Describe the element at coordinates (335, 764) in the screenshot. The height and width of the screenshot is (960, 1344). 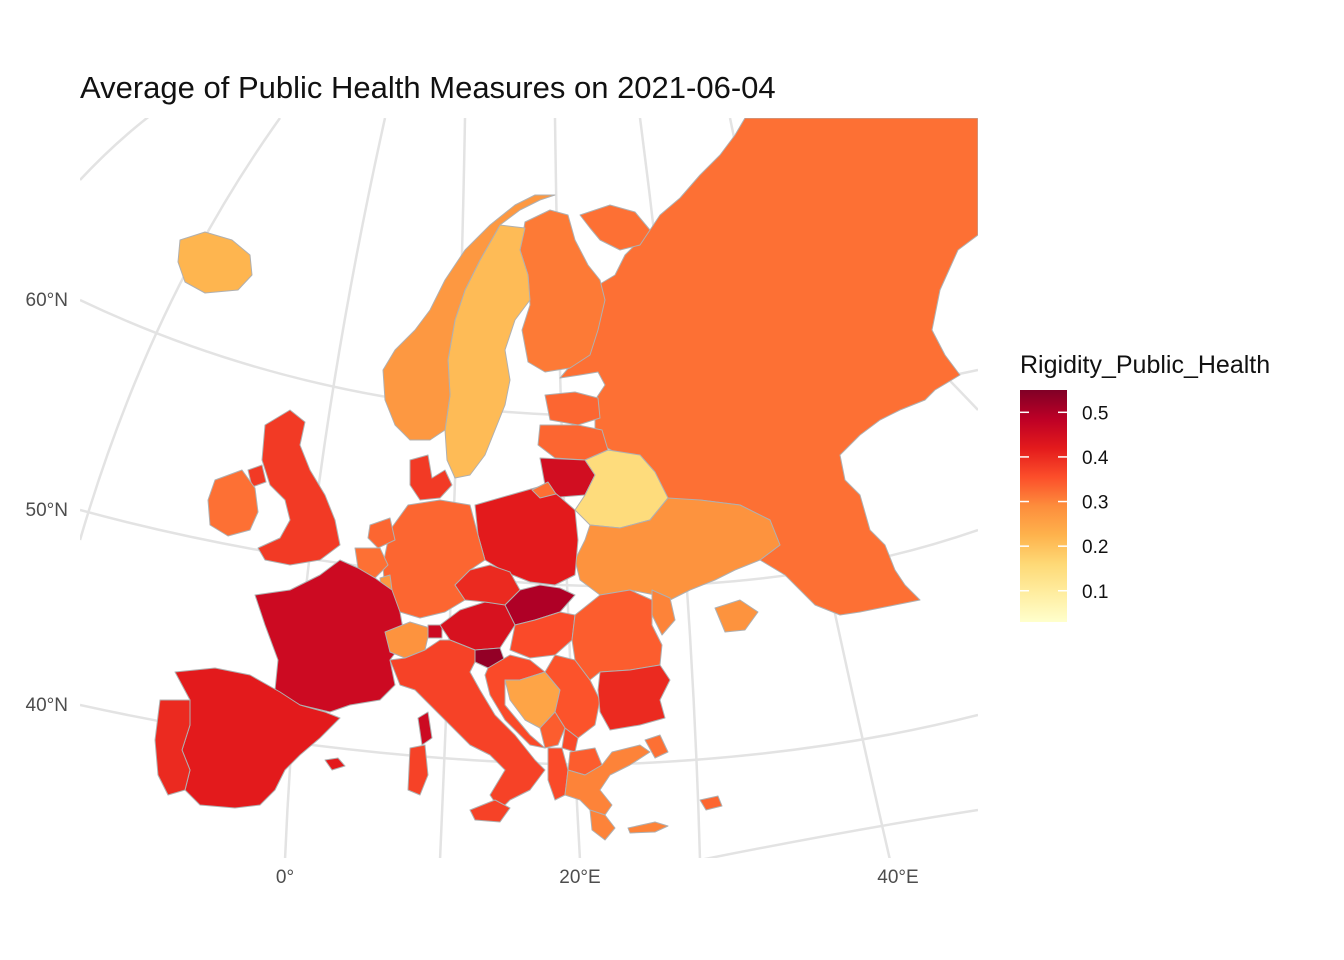
I see `country-balearics` at that location.